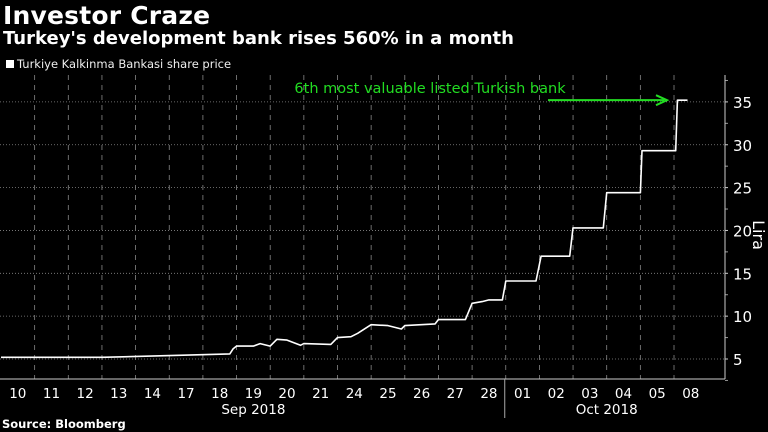 The height and width of the screenshot is (432, 768). I want to click on y-tick-label: 20, so click(742, 231).